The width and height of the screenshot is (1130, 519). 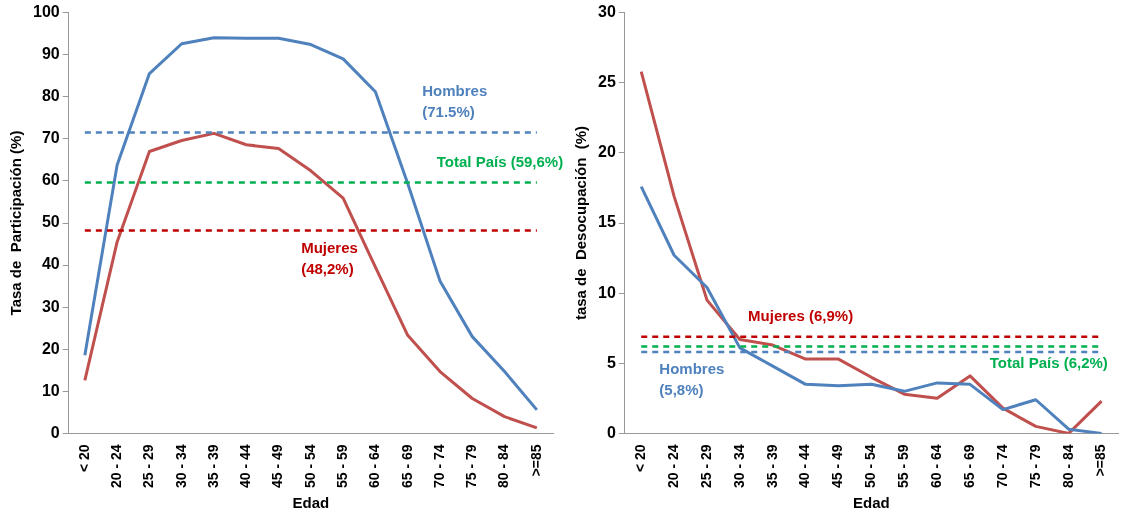 What do you see at coordinates (607, 82) in the screenshot?
I see `y-tick-label: 25` at bounding box center [607, 82].